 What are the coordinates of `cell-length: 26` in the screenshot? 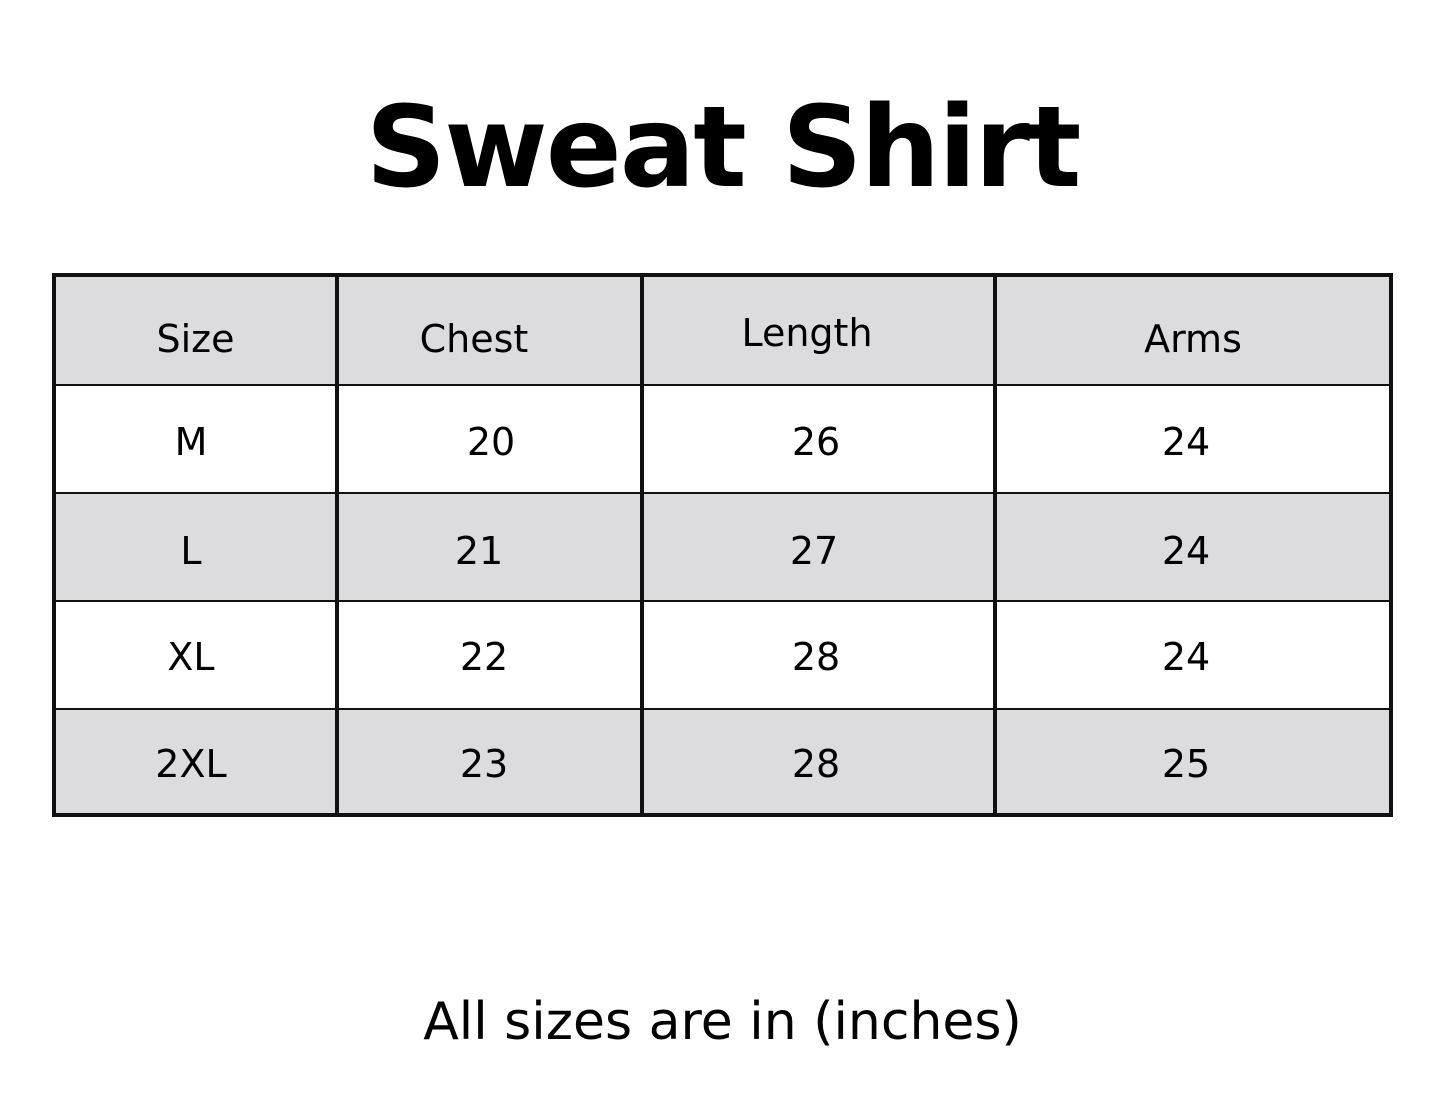 It's located at (816, 442).